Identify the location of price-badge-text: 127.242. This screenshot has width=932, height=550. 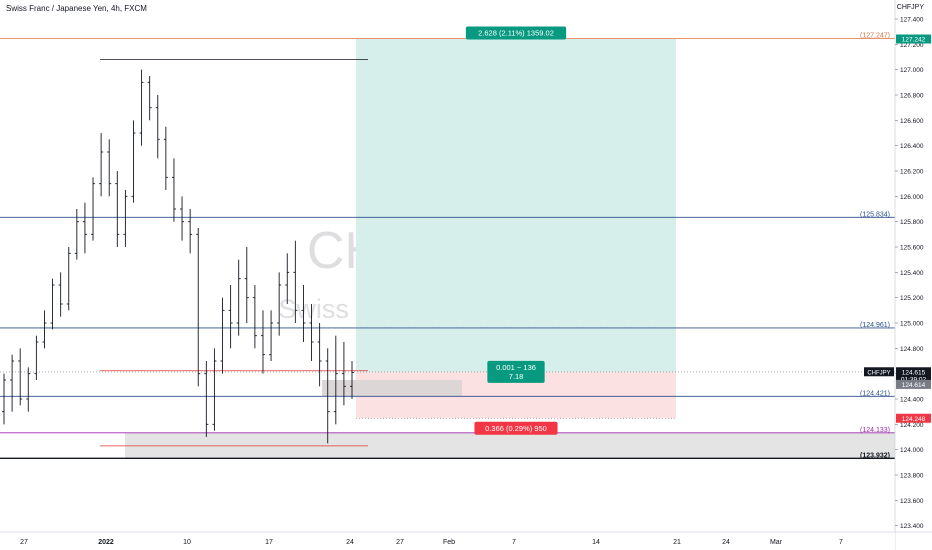
(914, 40).